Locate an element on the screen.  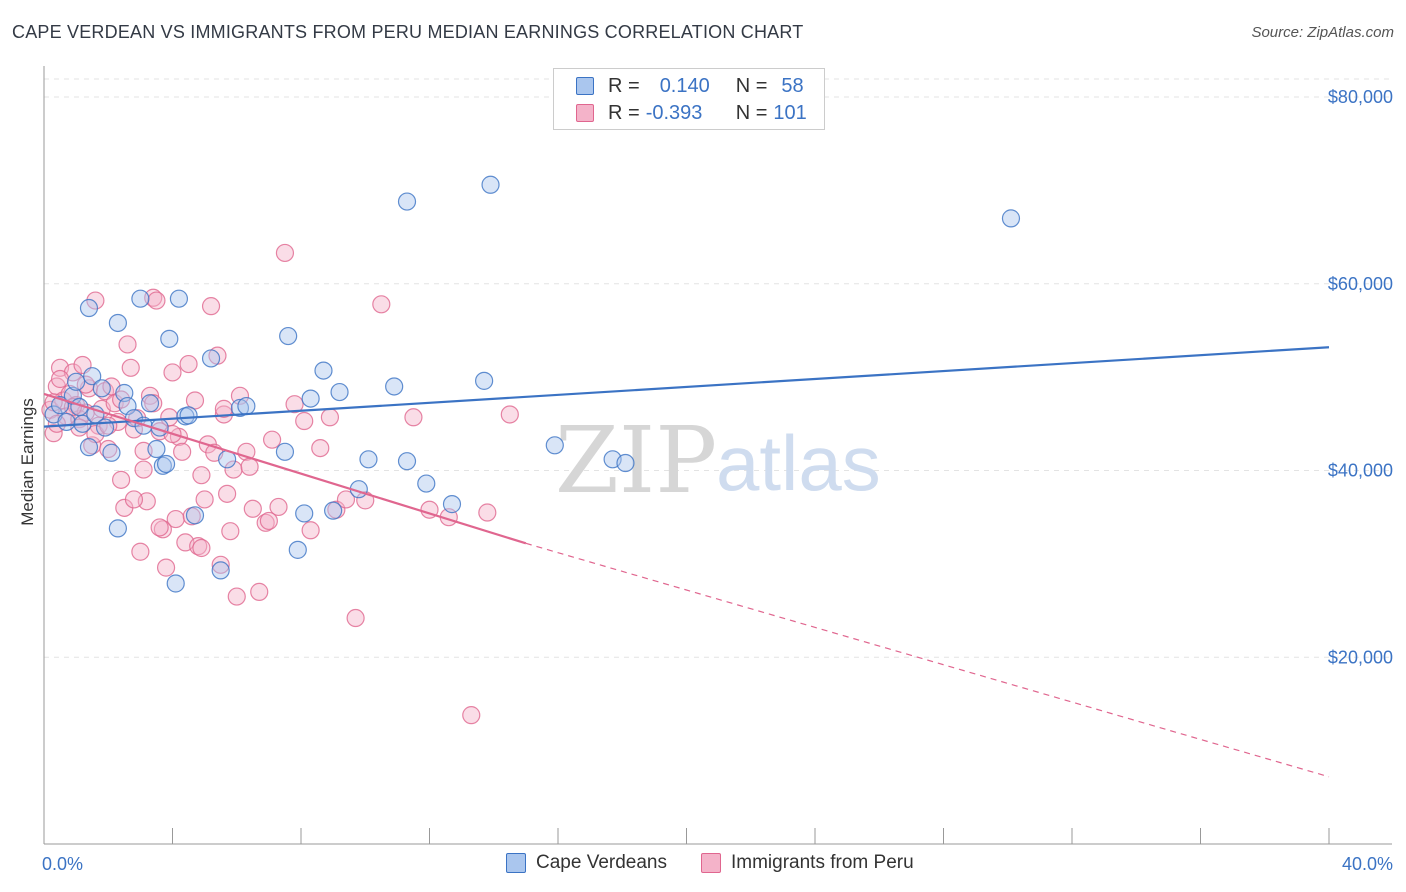
y-tick-label: $60,000 is located at coordinates (1360, 284).